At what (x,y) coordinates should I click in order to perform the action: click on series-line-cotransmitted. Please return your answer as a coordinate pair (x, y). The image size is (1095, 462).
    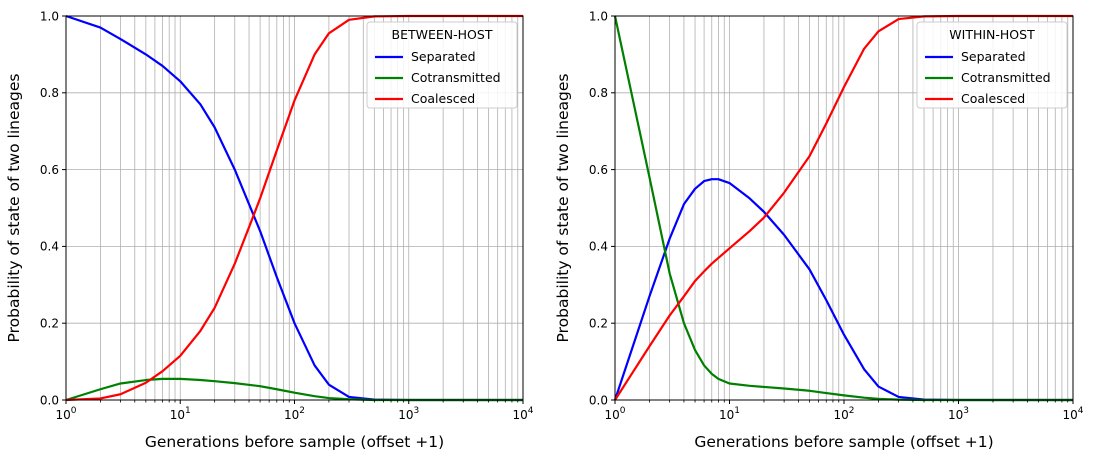
    Looking at the image, I should click on (294, 389).